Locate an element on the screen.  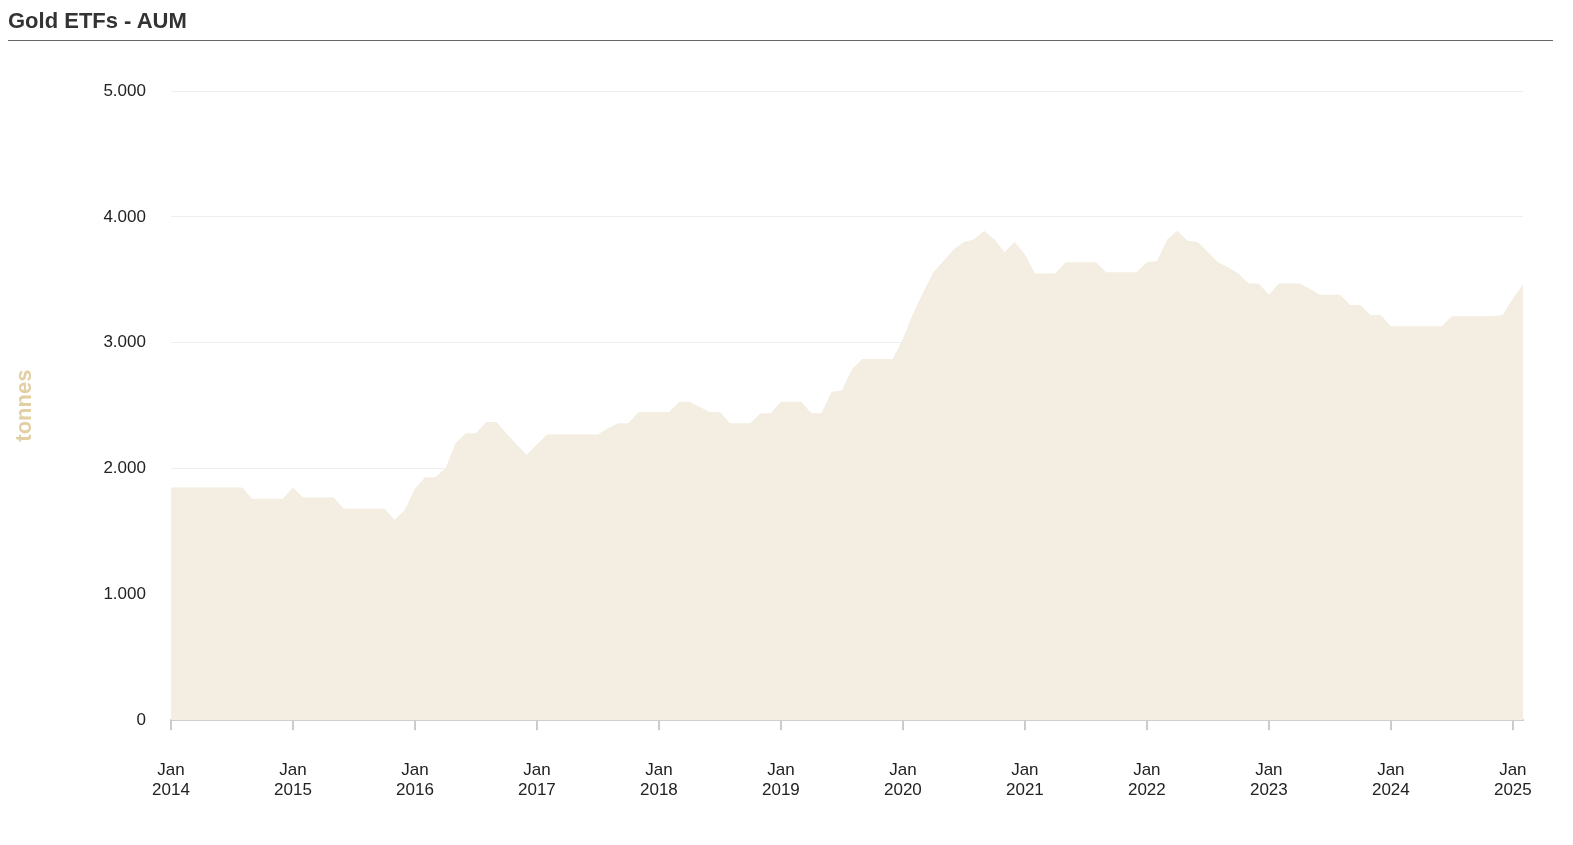
x-tick-label: Jan 2020 is located at coordinates (902, 780).